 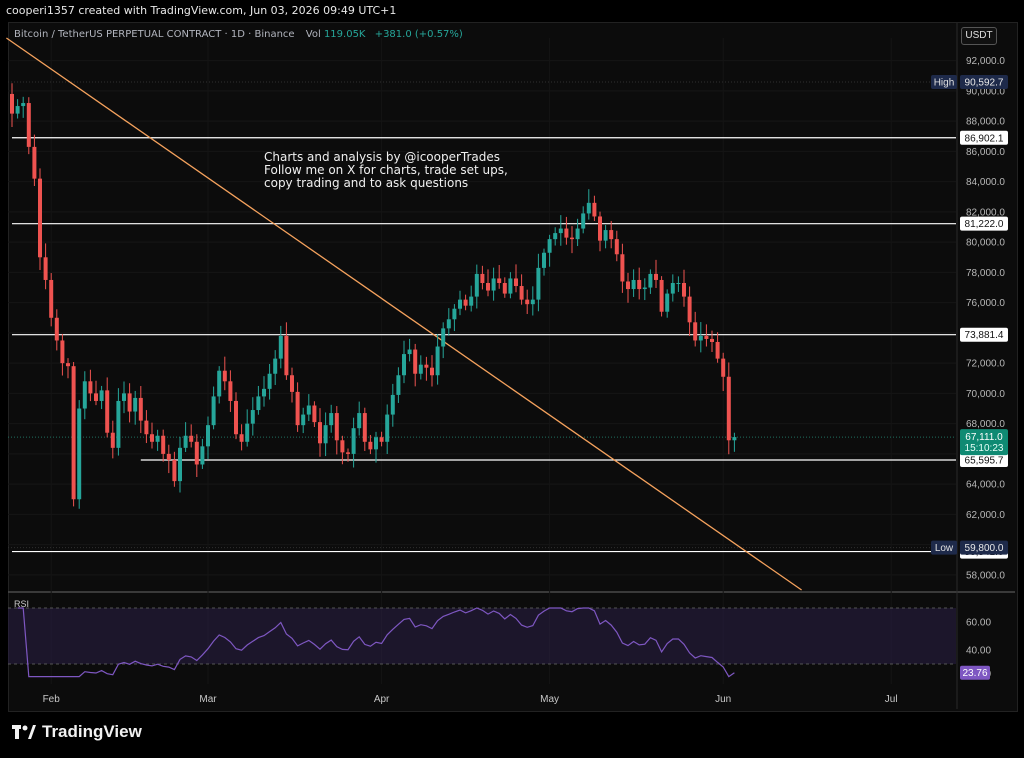 I want to click on high-price-label: 90,592.7, so click(x=984, y=82).